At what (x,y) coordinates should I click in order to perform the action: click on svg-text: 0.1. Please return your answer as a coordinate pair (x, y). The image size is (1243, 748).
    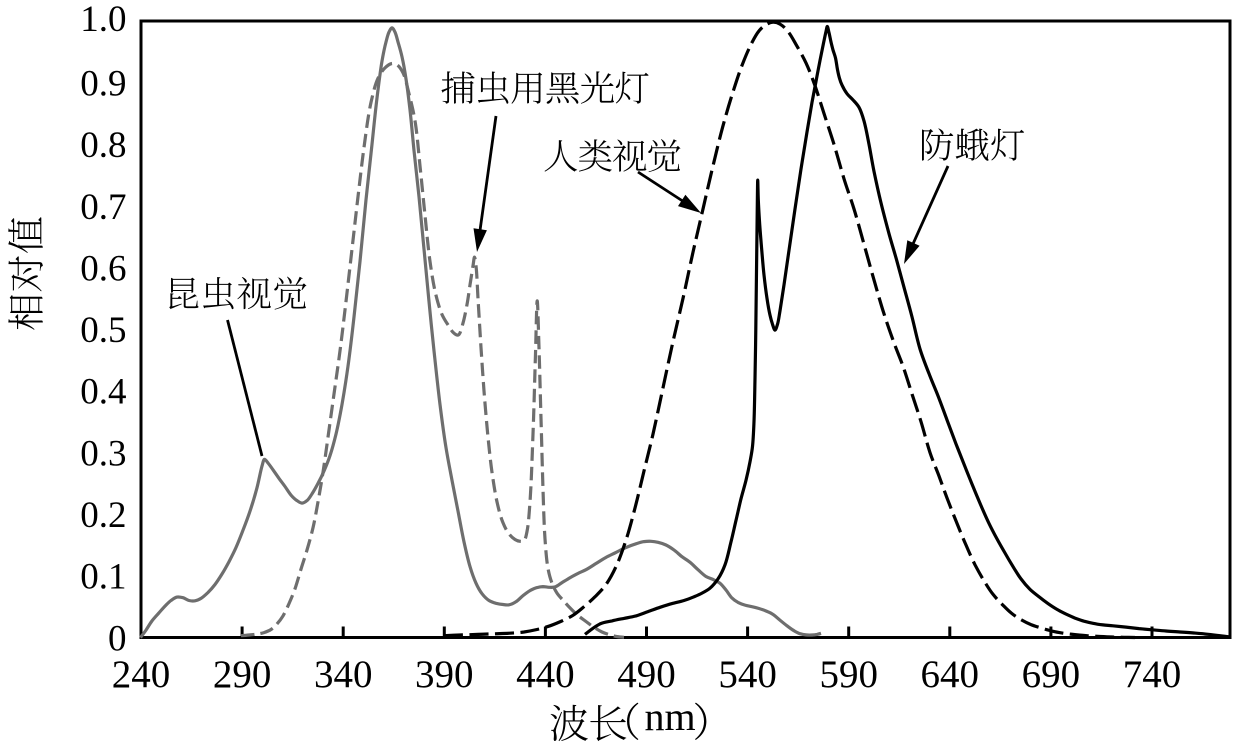
    Looking at the image, I should click on (103, 577).